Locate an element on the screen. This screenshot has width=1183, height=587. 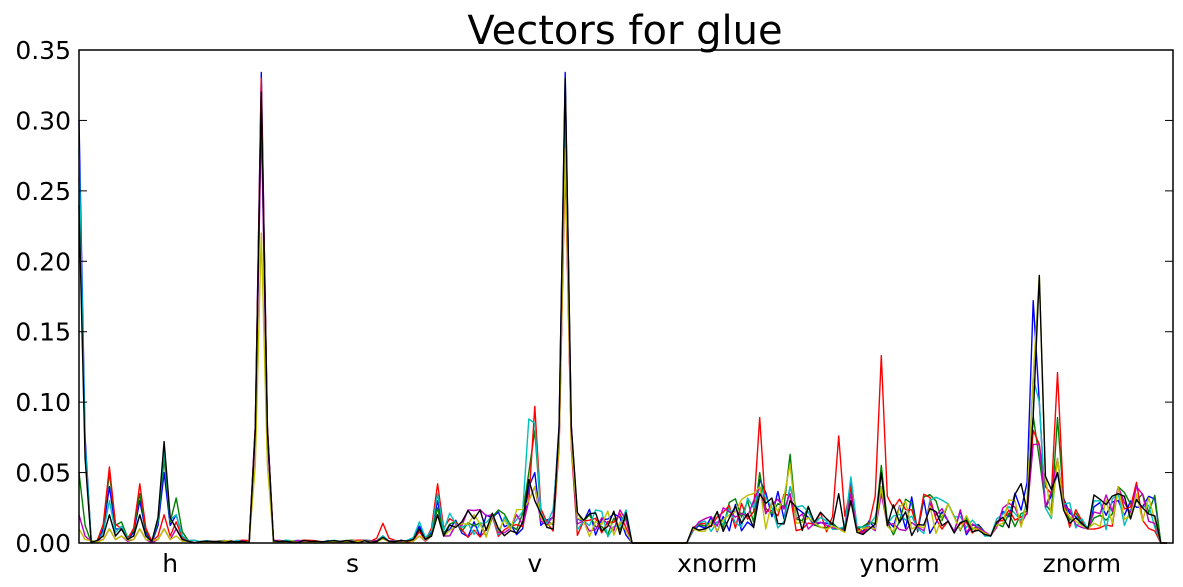
y-tick-label: 0.05 is located at coordinates (43, 473).